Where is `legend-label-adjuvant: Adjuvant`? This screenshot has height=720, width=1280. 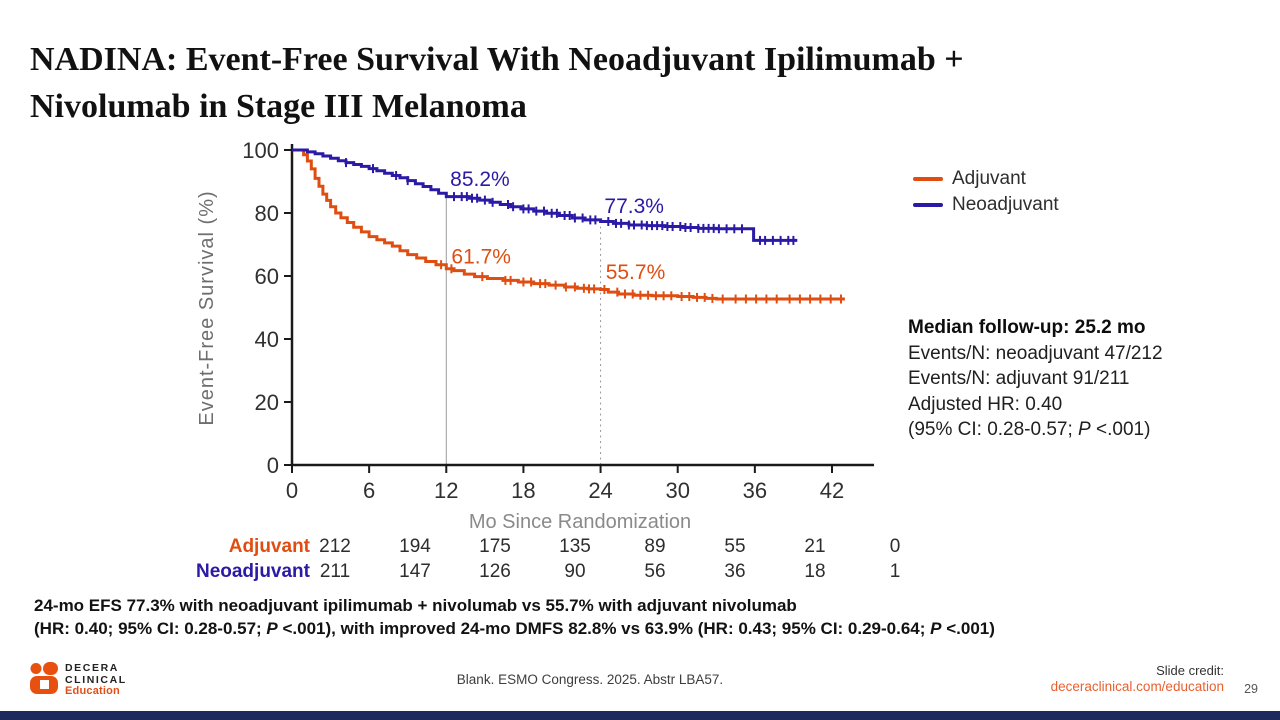 legend-label-adjuvant: Adjuvant is located at coordinates (989, 178).